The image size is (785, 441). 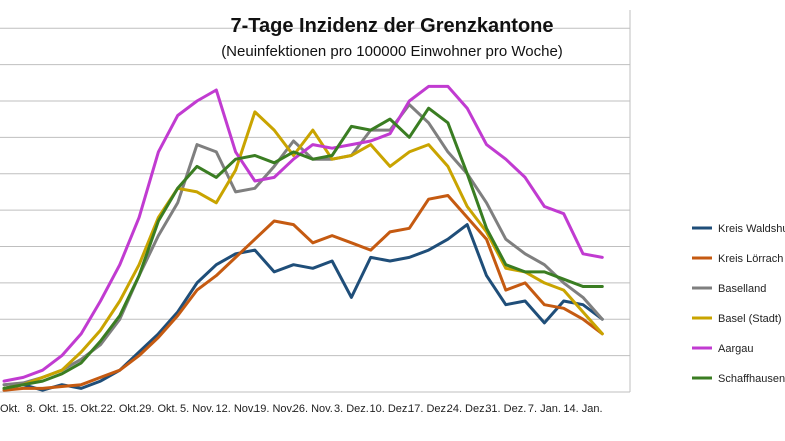 What do you see at coordinates (351, 409) in the screenshot?
I see `x-tick-label: 3. Dez.` at bounding box center [351, 409].